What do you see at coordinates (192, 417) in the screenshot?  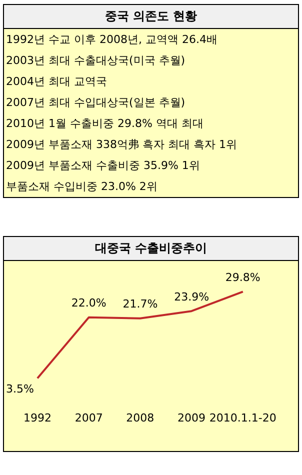 I see `x-tick-label: 2009` at bounding box center [192, 417].